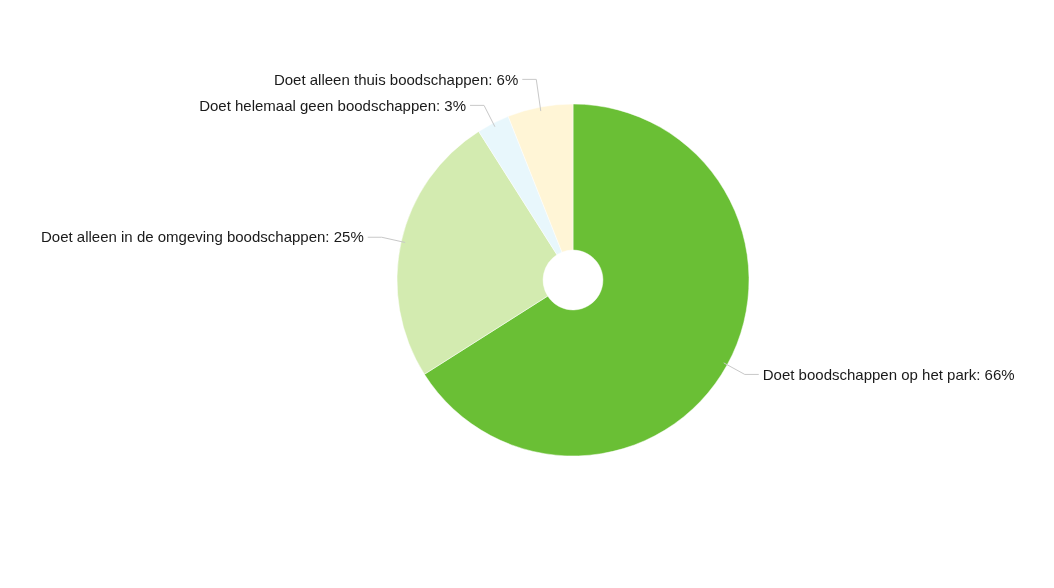 The width and height of the screenshot is (1054, 588). I want to click on slice-label: Doet boodschappen op het park: 66%, so click(888, 374).